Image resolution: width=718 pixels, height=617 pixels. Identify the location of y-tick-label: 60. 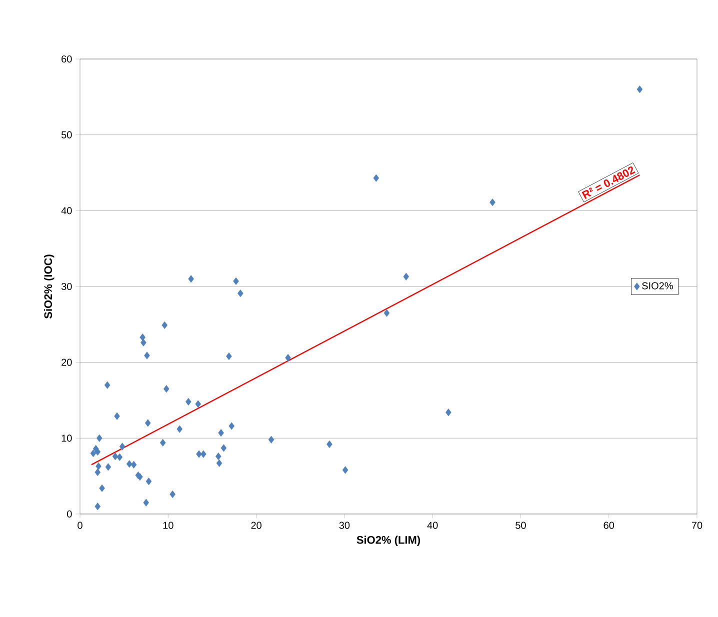
(67, 59).